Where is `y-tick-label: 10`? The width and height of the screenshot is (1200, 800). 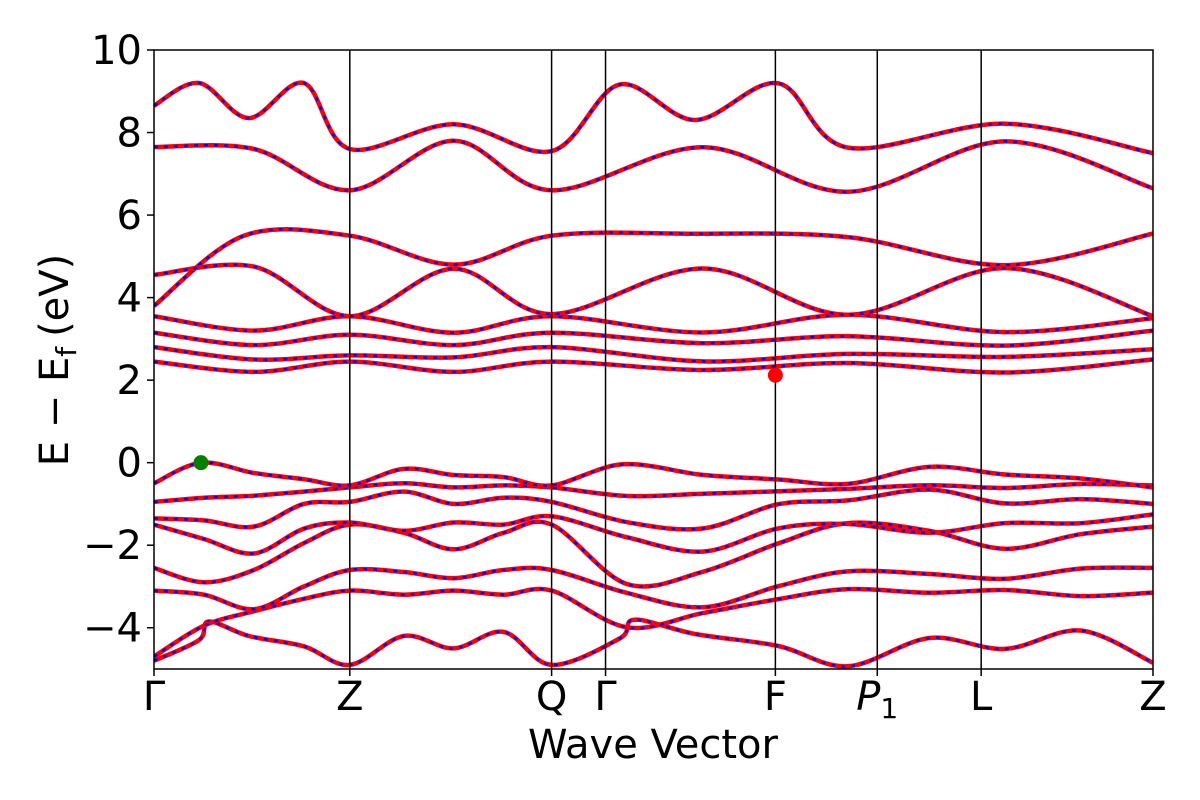
y-tick-label: 10 is located at coordinates (116, 51).